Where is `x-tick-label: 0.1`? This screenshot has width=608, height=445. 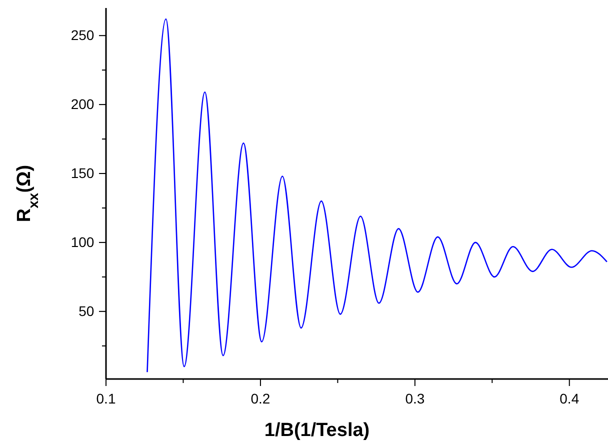
x-tick-label: 0.1 is located at coordinates (106, 398).